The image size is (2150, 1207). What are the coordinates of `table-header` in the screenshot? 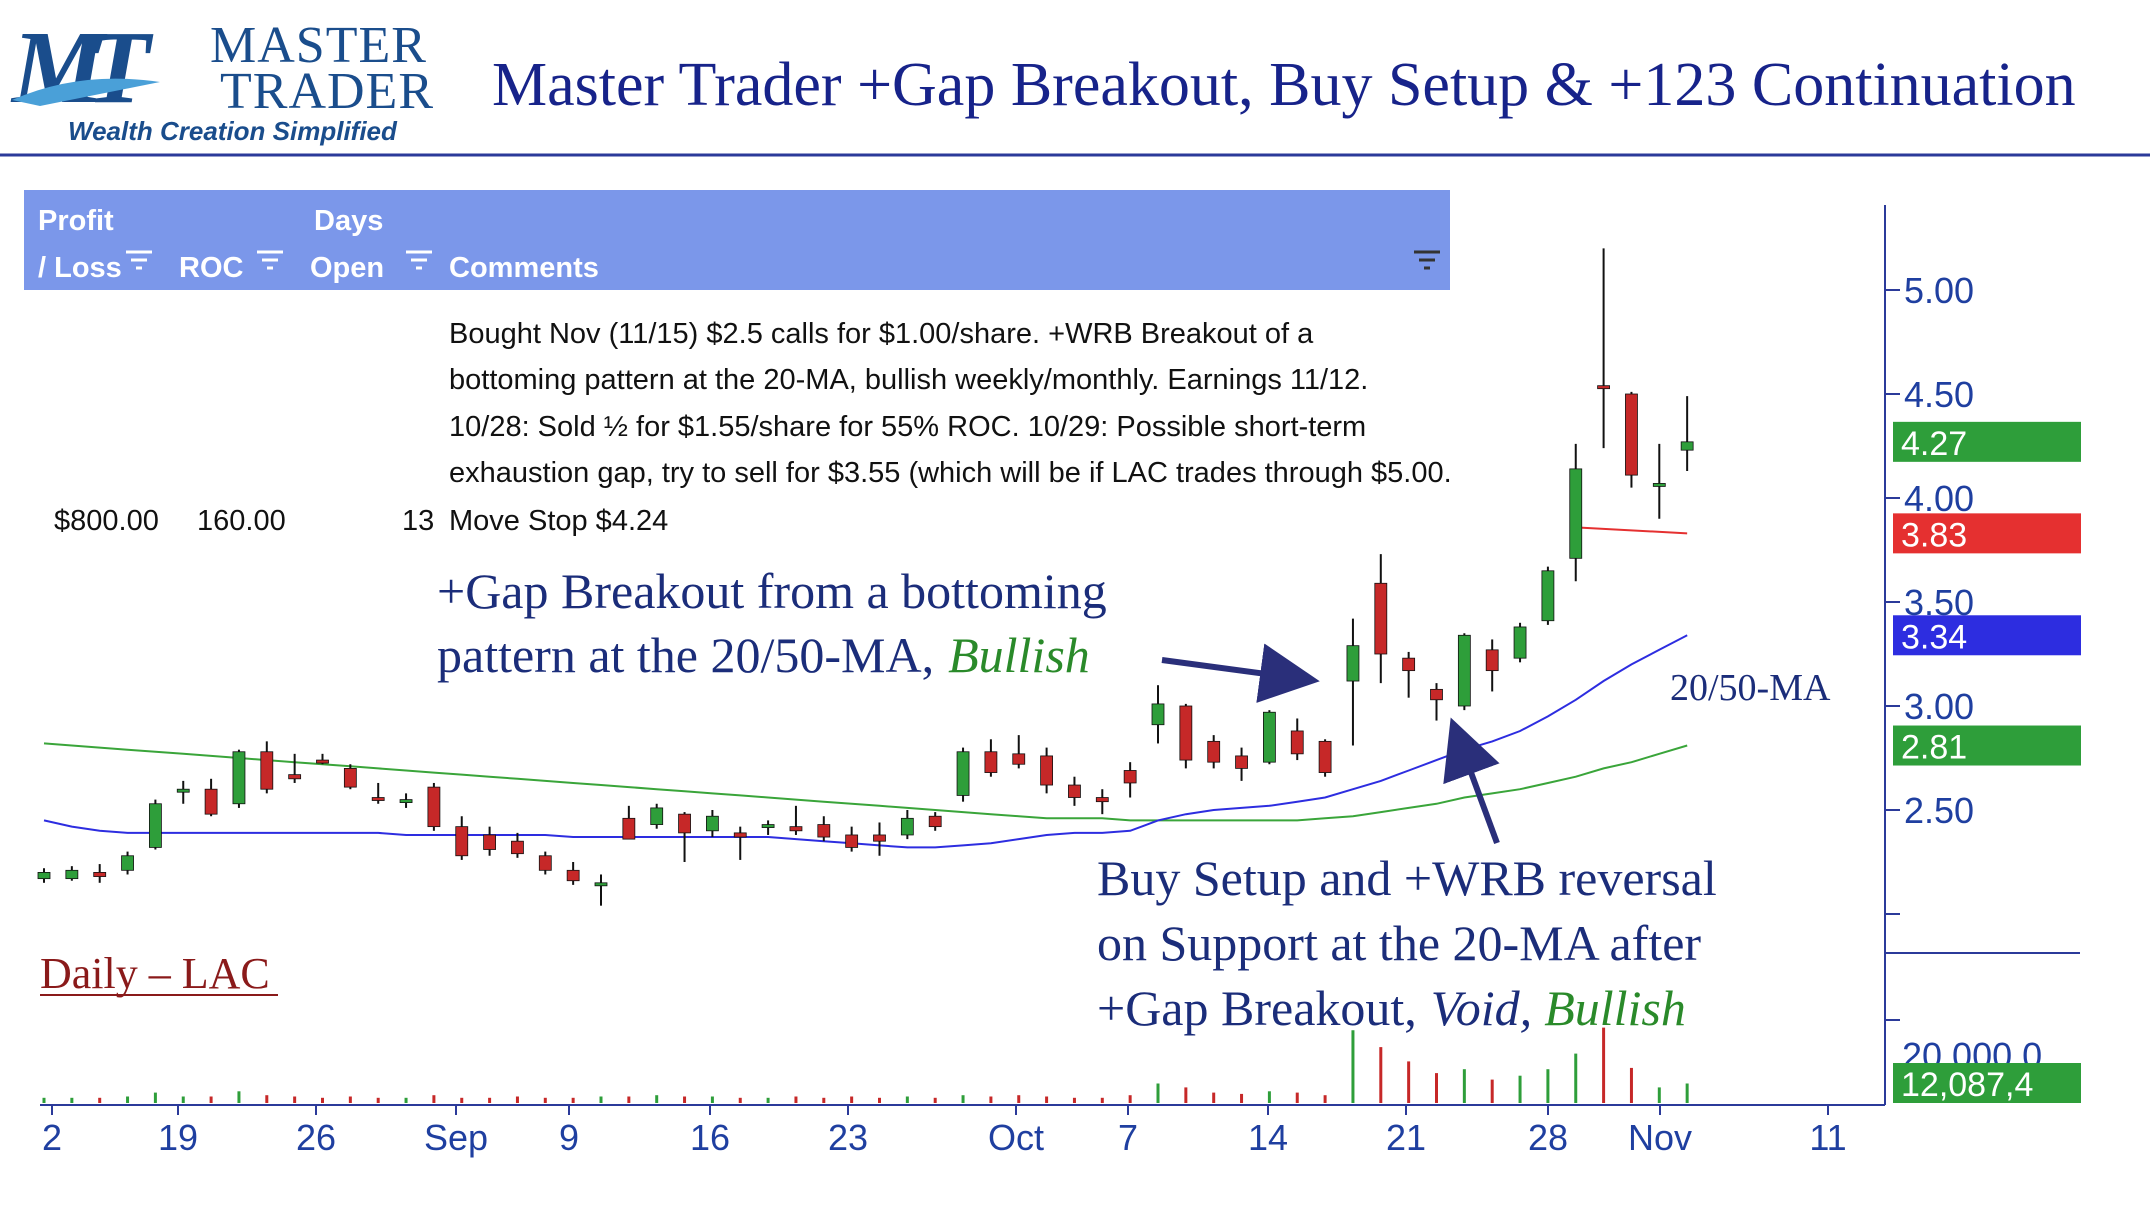 It's located at (737, 240).